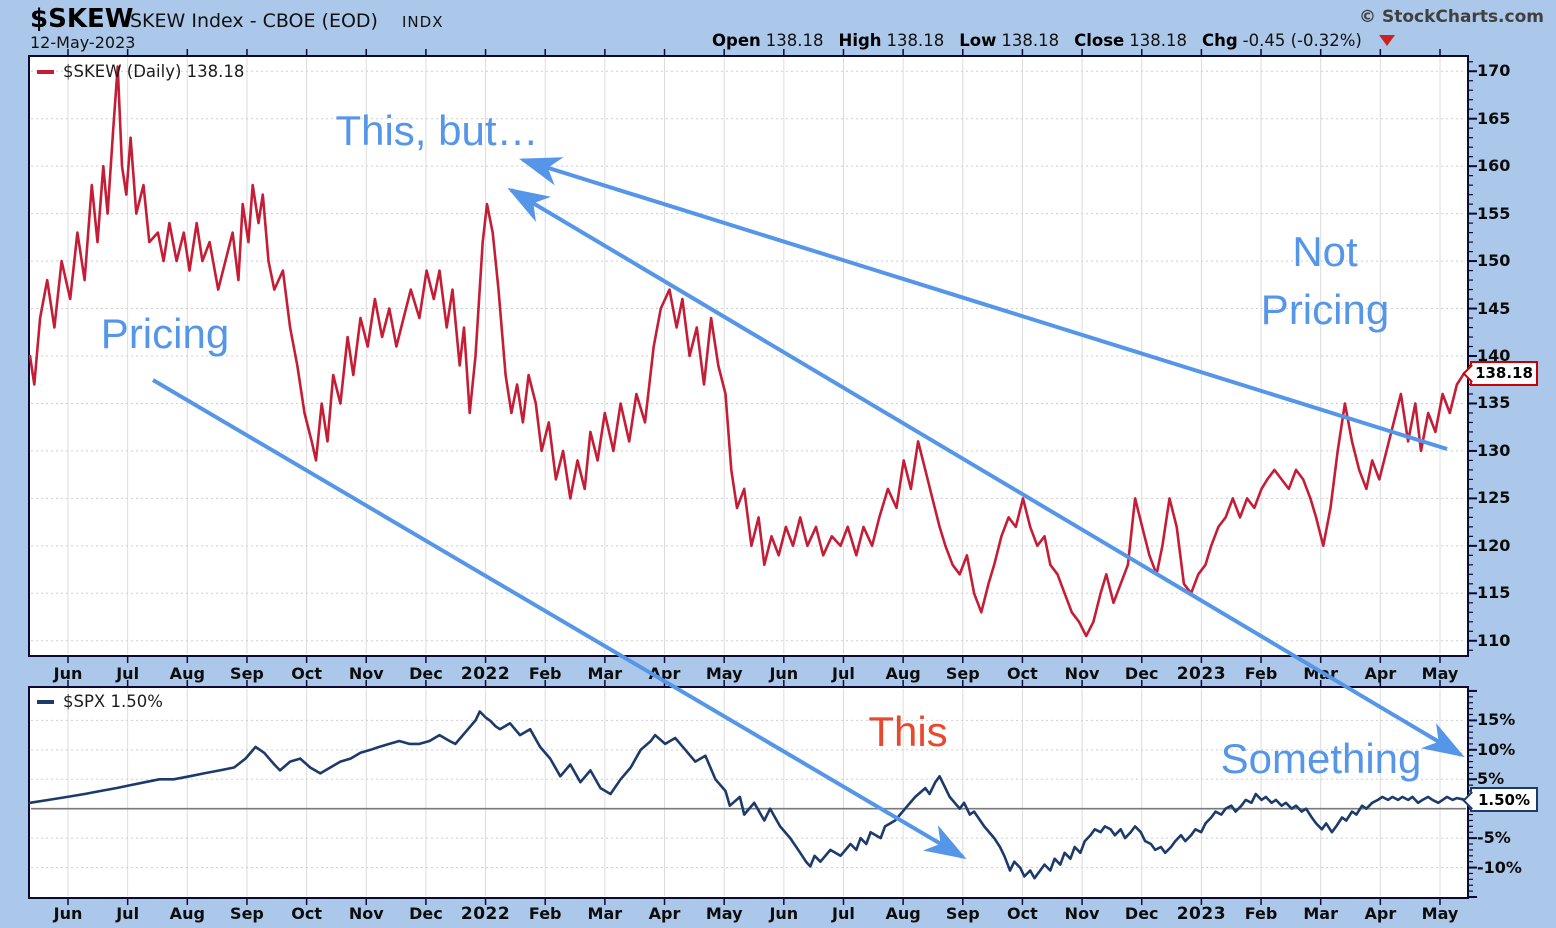  What do you see at coordinates (1491, 779) in the screenshot?
I see `y-axis-label: 5%` at bounding box center [1491, 779].